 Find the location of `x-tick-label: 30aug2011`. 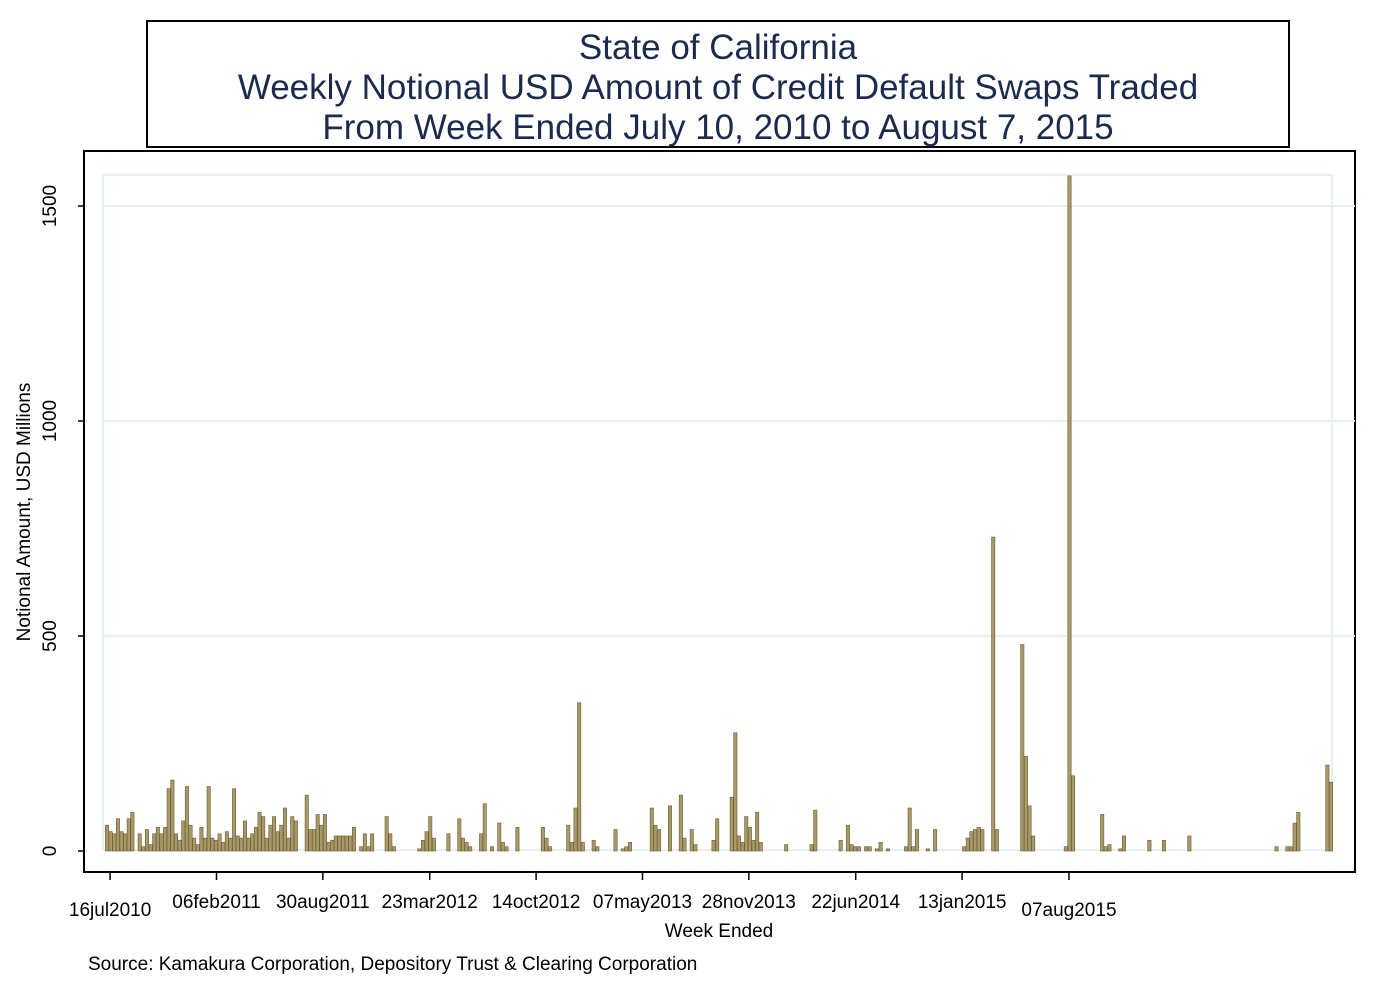

x-tick-label: 30aug2011 is located at coordinates (323, 902).